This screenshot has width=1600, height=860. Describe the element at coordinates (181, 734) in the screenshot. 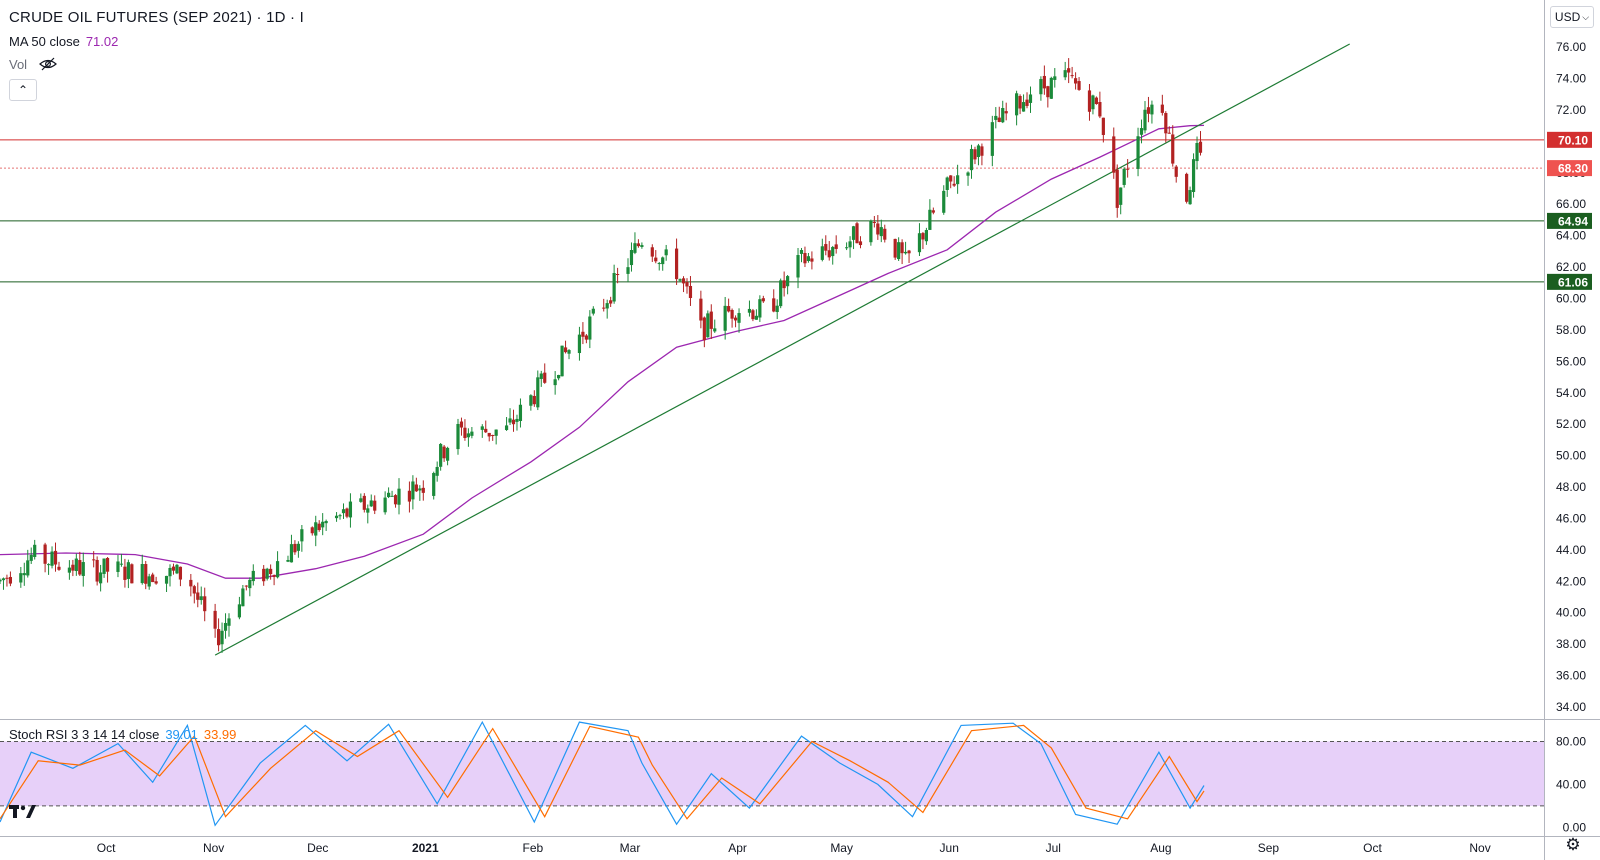

I see `stoch-k-value: 39.01` at that location.